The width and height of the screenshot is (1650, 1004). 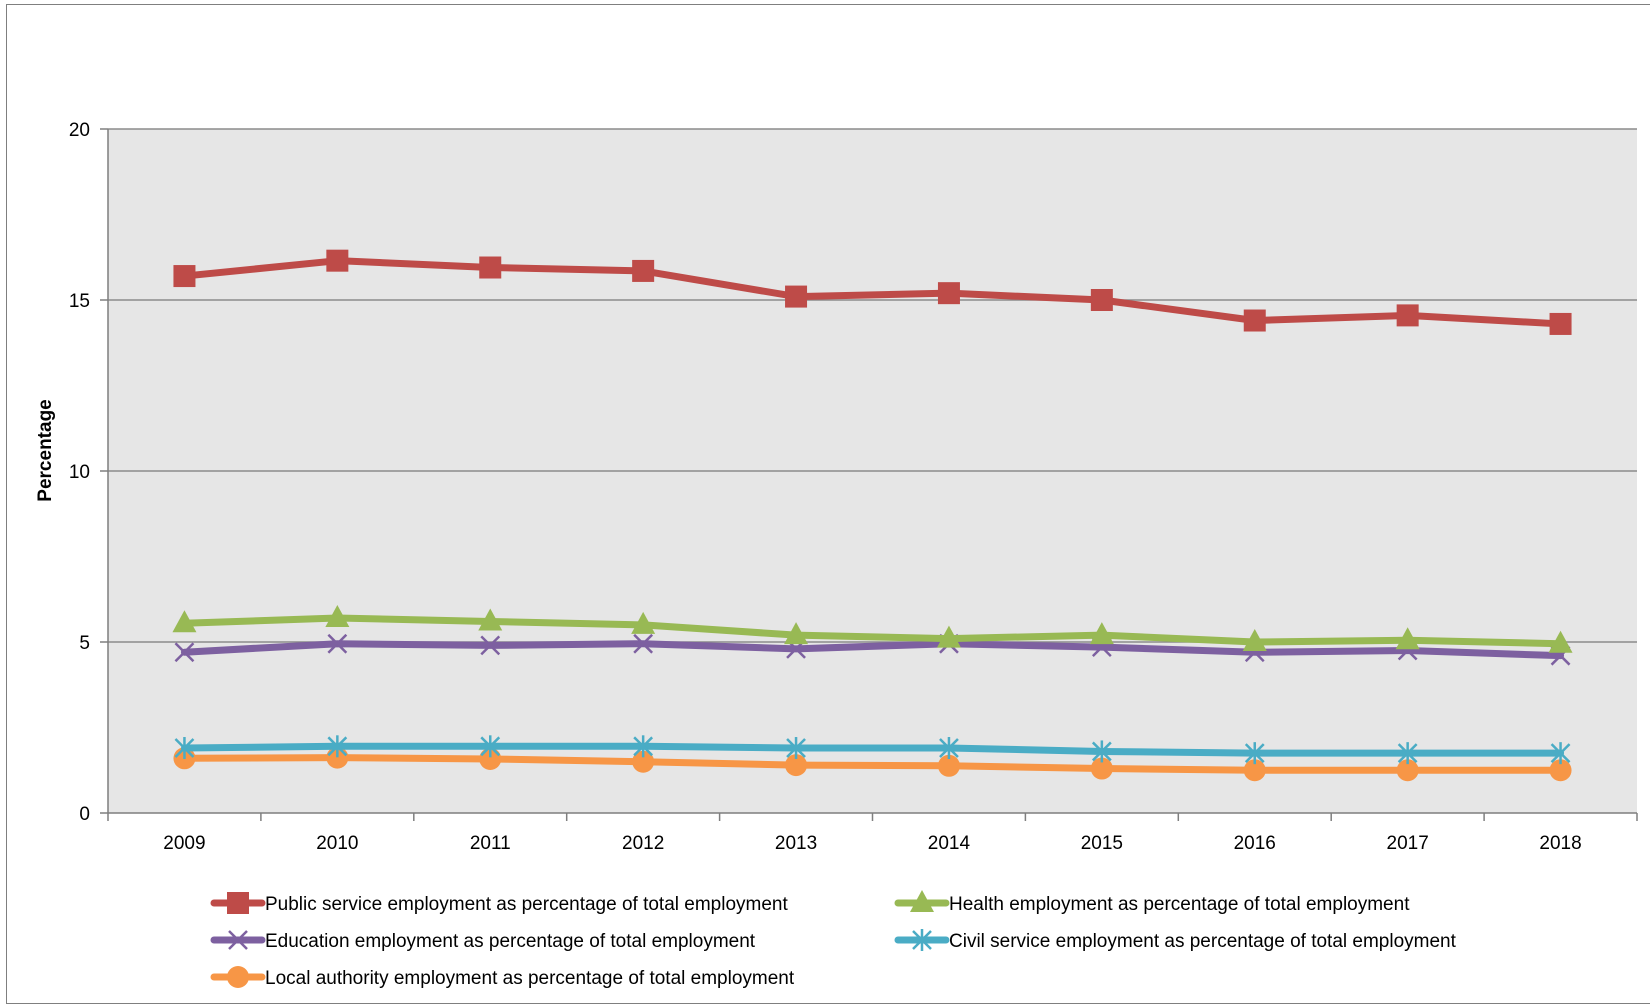 What do you see at coordinates (79, 472) in the screenshot?
I see `y-tick-label: 10` at bounding box center [79, 472].